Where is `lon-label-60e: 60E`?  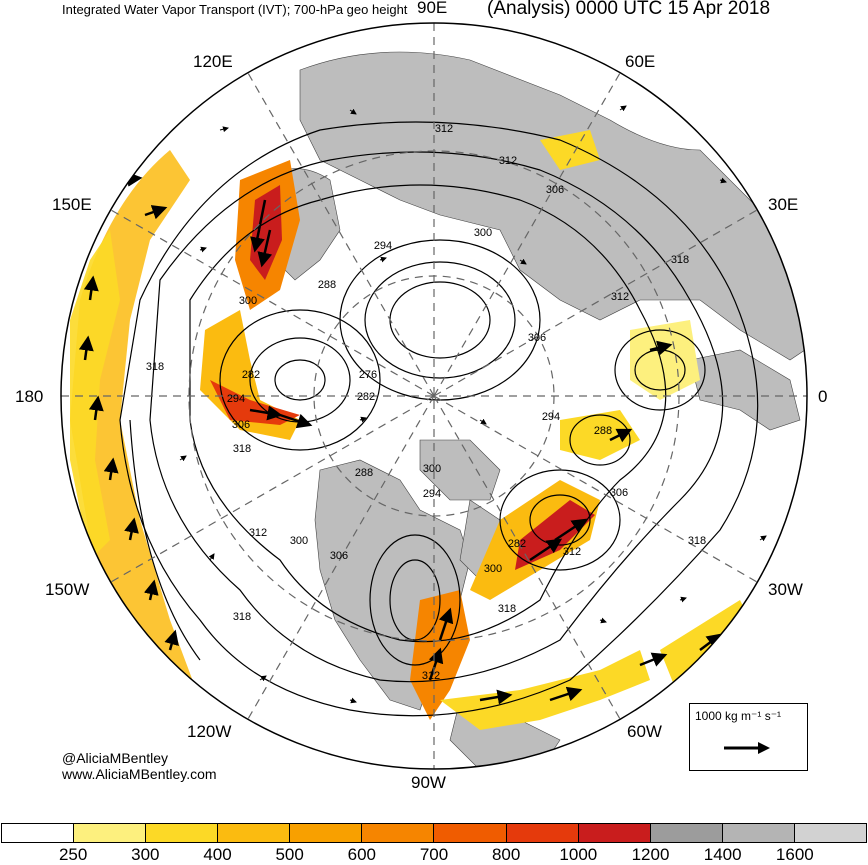 lon-label-60e: 60E is located at coordinates (640, 61).